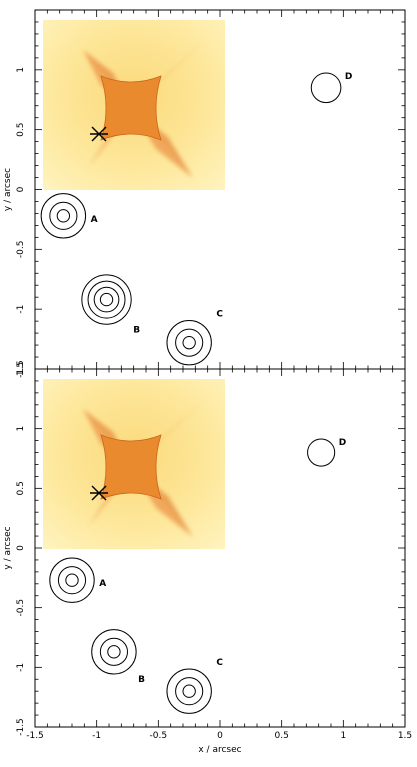 This screenshot has height=767, width=417. Describe the element at coordinates (405, 736) in the screenshot. I see `x-tick-label: 1.5` at that location.